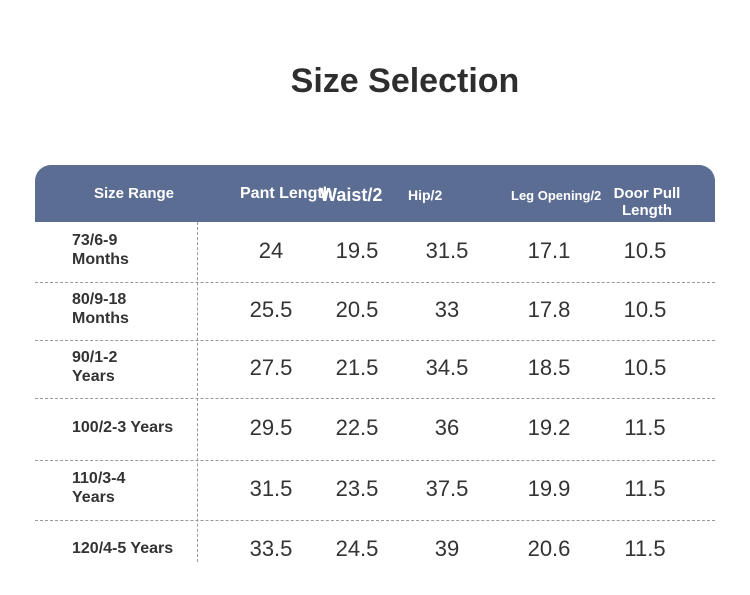  Describe the element at coordinates (447, 309) in the screenshot. I see `cell-value: 33` at that location.